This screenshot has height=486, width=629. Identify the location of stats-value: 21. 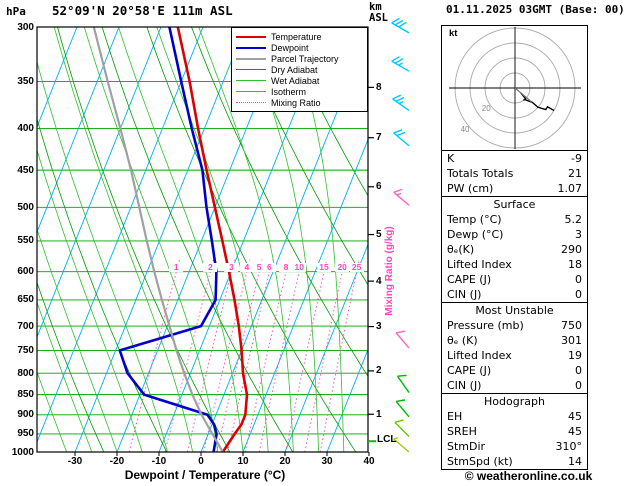
(575, 173).